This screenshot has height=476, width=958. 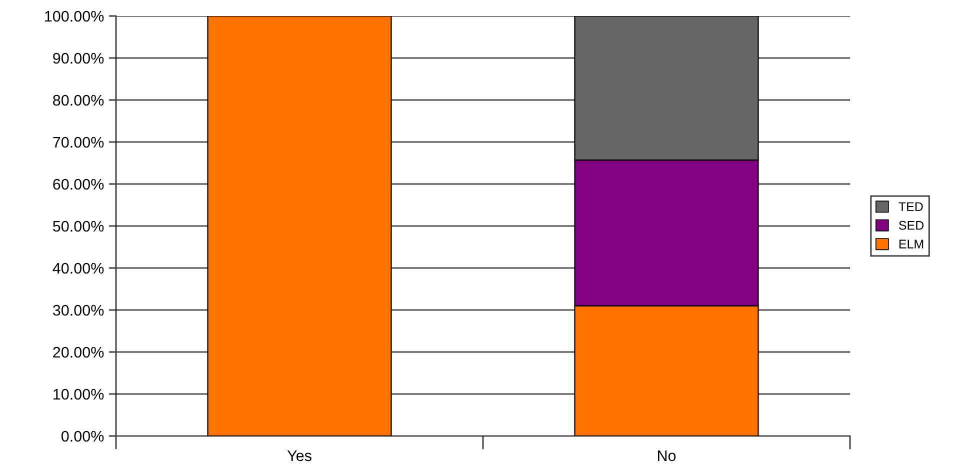 What do you see at coordinates (78, 352) in the screenshot?
I see `y-tick-label: 20.00%` at bounding box center [78, 352].